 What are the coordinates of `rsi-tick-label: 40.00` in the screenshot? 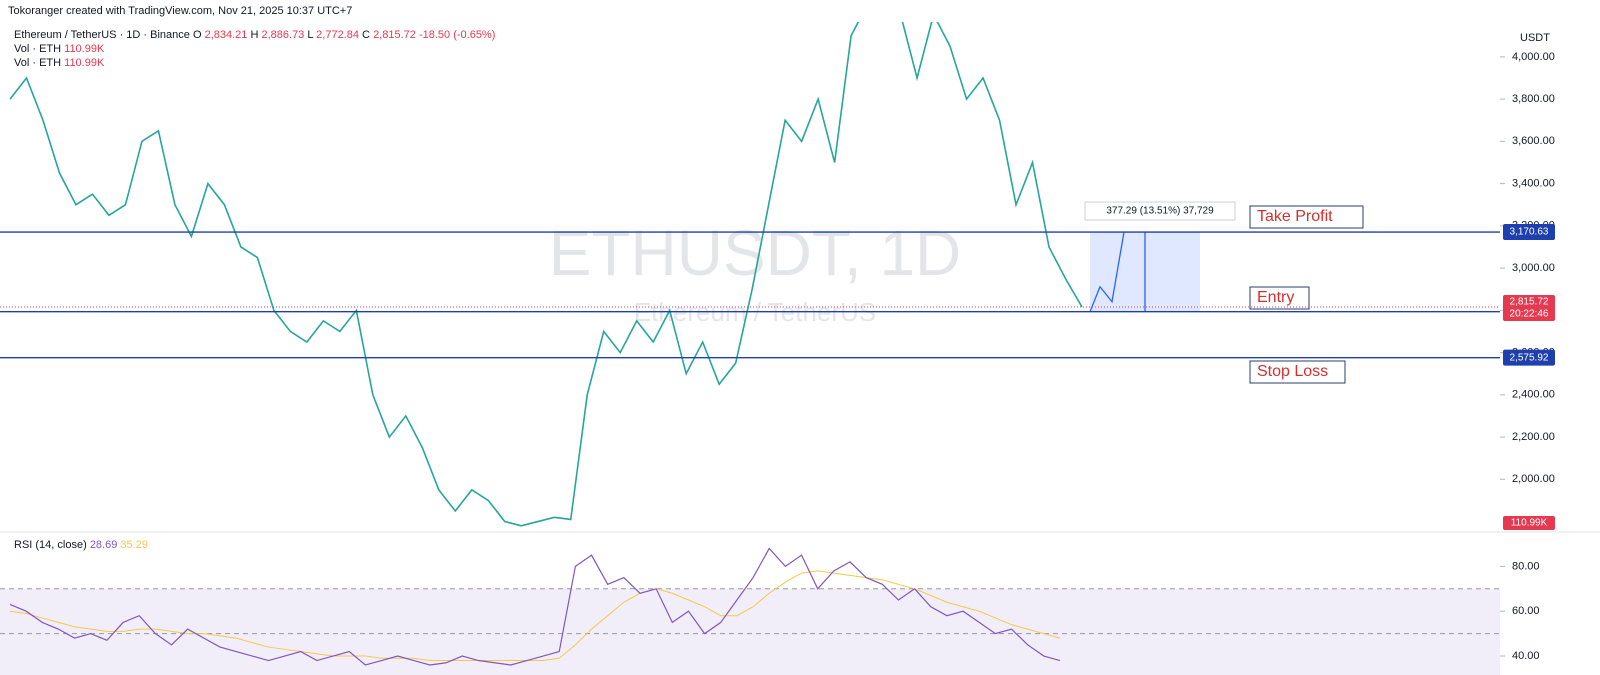 It's located at (1526, 656).